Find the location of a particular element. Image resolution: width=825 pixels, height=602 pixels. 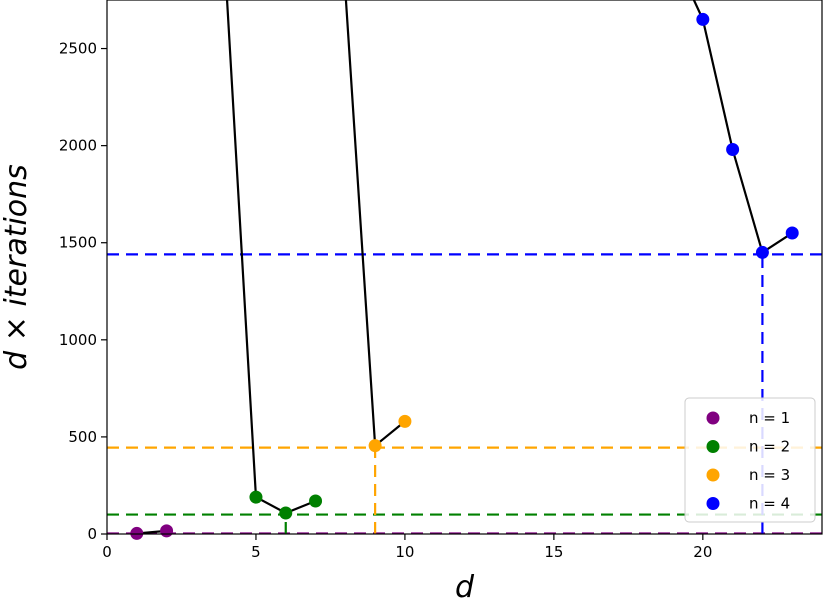

legend-label-2: n = 2 is located at coordinates (769, 447).